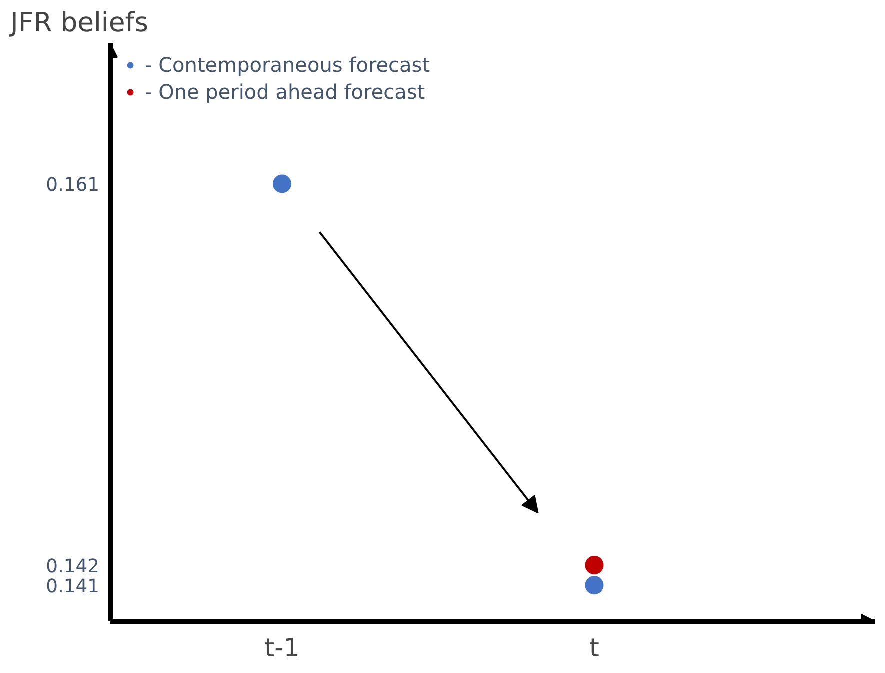 This screenshot has width=885, height=673. I want to click on legend-label: - One period ahead forecast, so click(285, 92).